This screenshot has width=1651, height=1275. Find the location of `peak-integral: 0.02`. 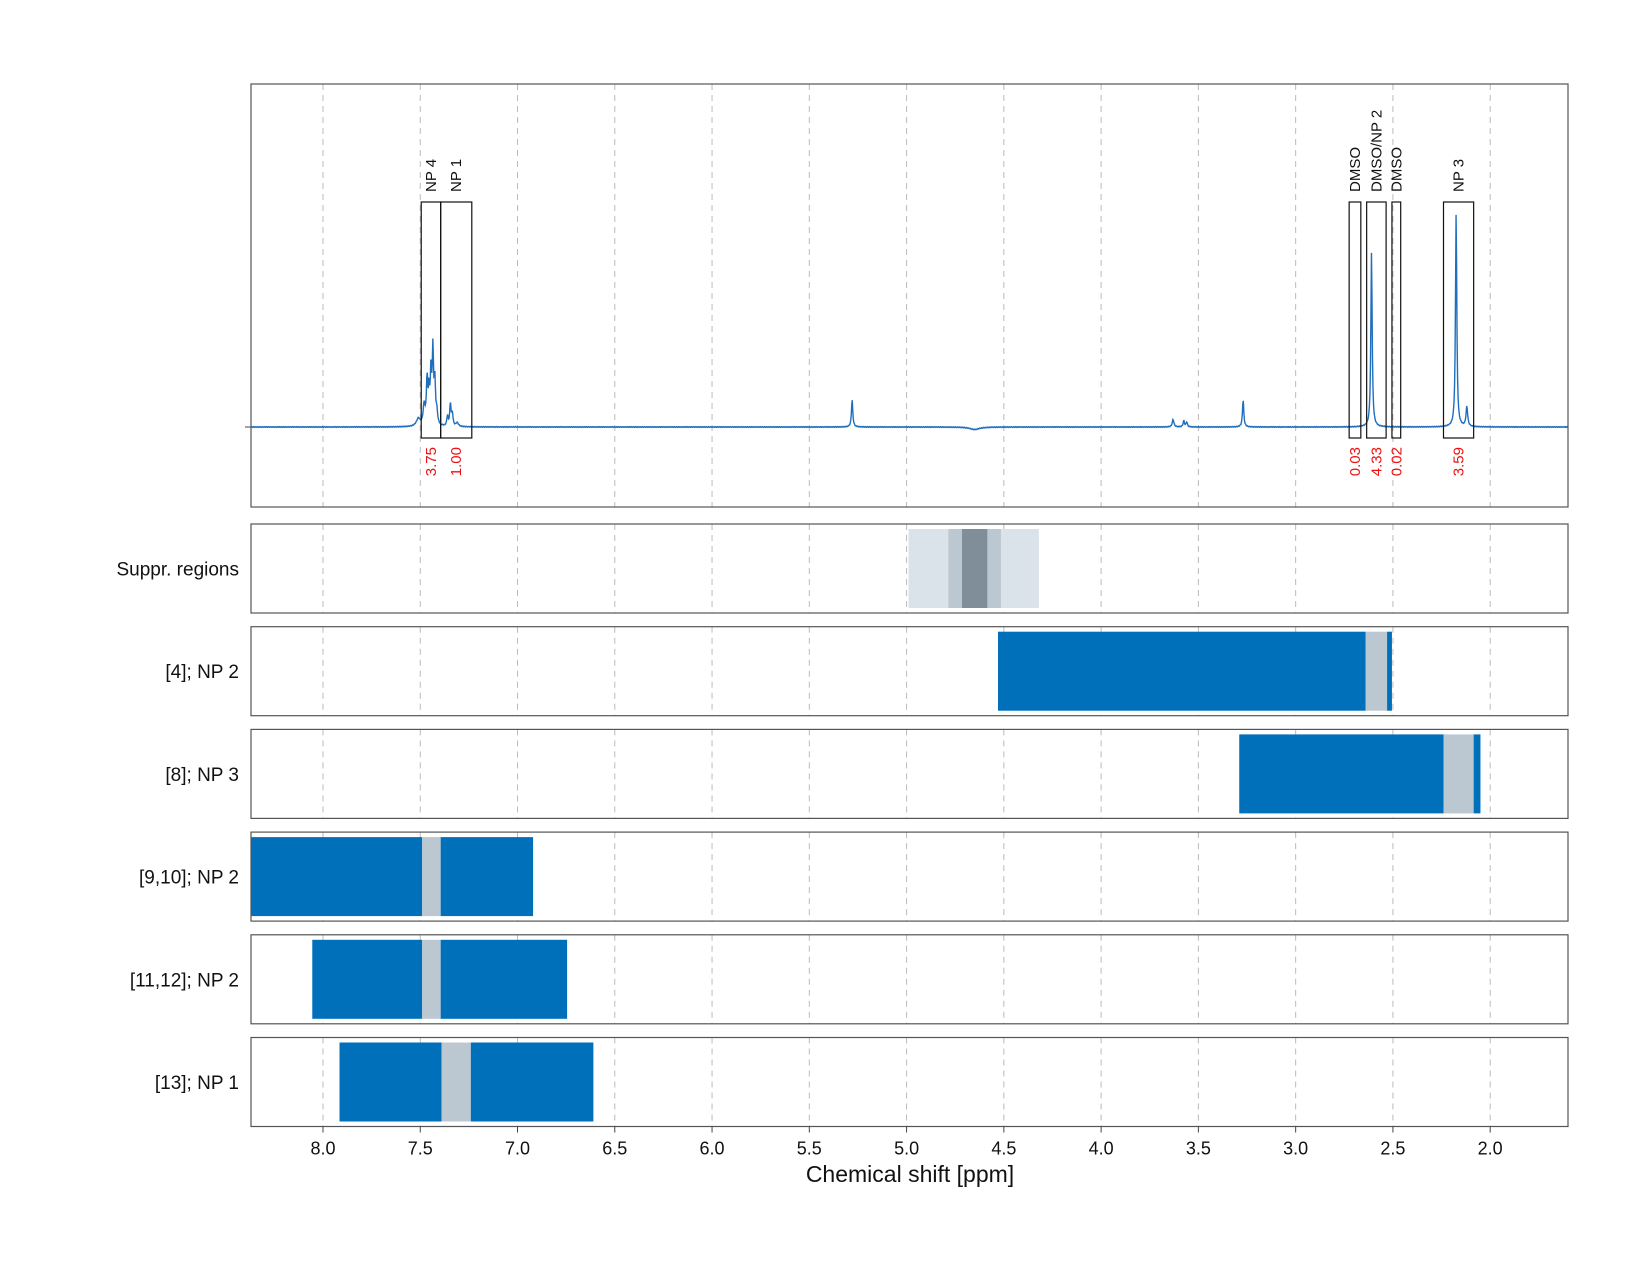

peak-integral: 0.02 is located at coordinates (1396, 461).